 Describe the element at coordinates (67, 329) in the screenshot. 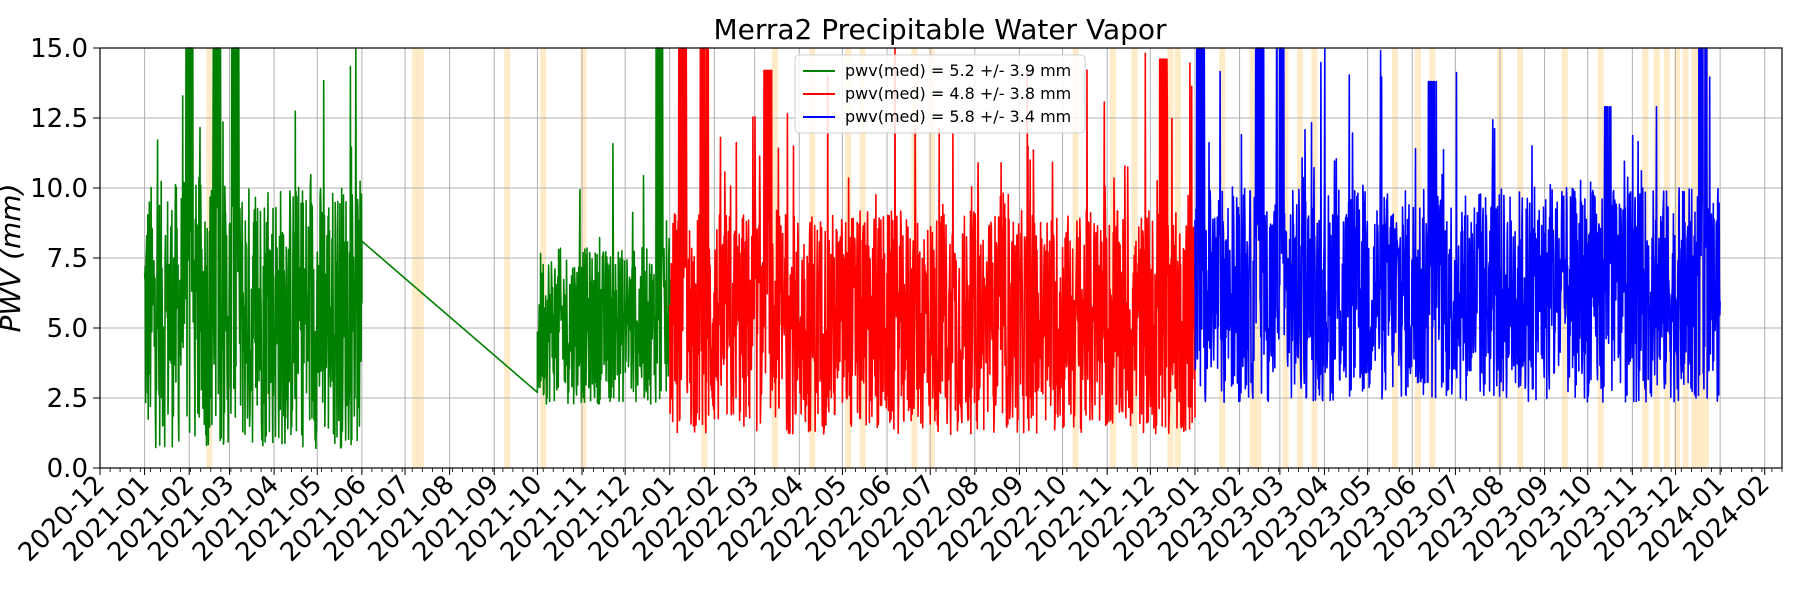

I see `y-tick-label: 5.0` at that location.